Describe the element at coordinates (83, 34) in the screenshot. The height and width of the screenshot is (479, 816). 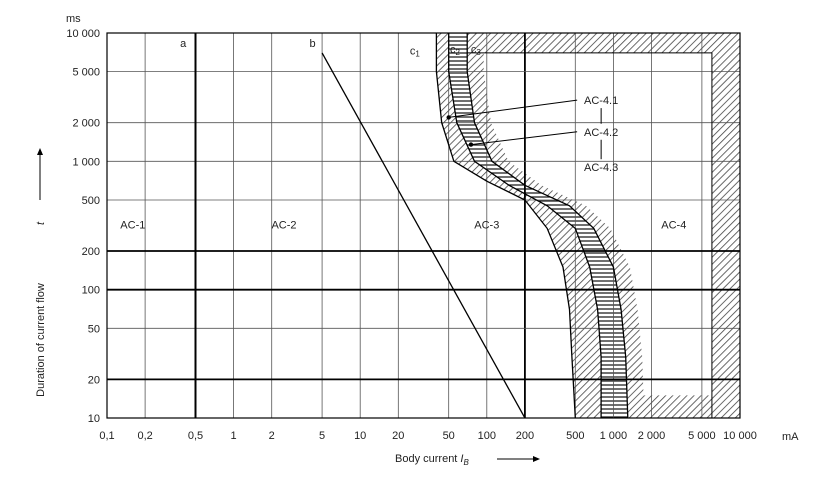
I see `y-tick-label: 10 000` at that location.